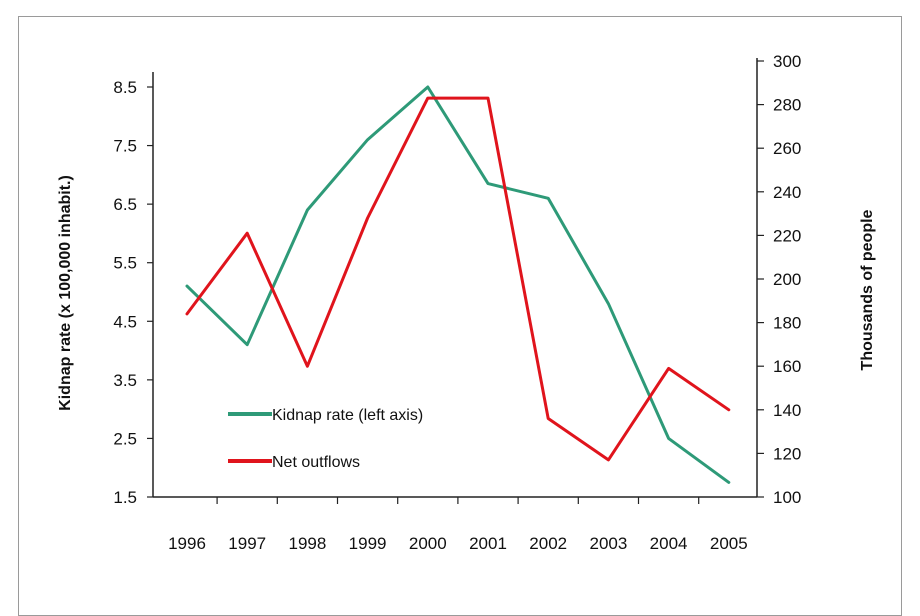  I want to click on left-tick-label: 4.5, so click(125, 321).